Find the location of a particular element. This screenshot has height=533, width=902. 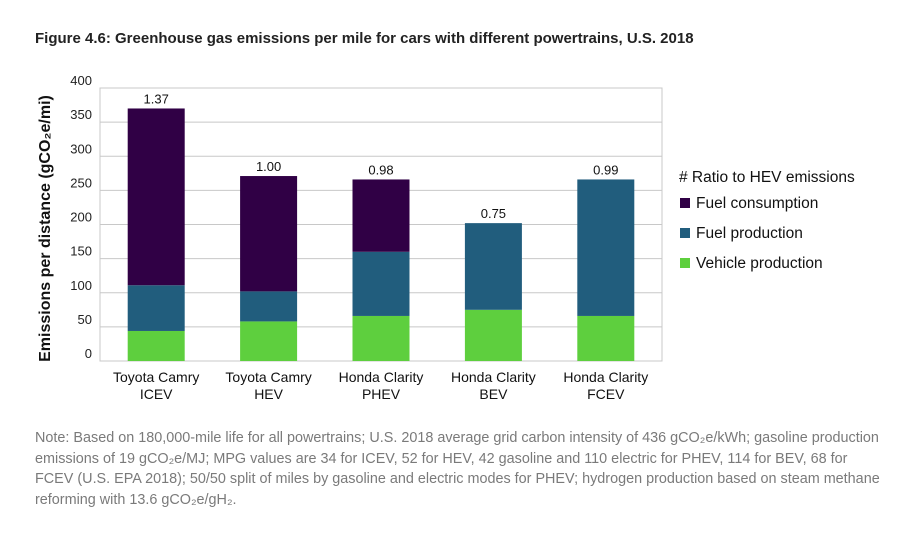

y-tick-label: 0 is located at coordinates (88, 353).